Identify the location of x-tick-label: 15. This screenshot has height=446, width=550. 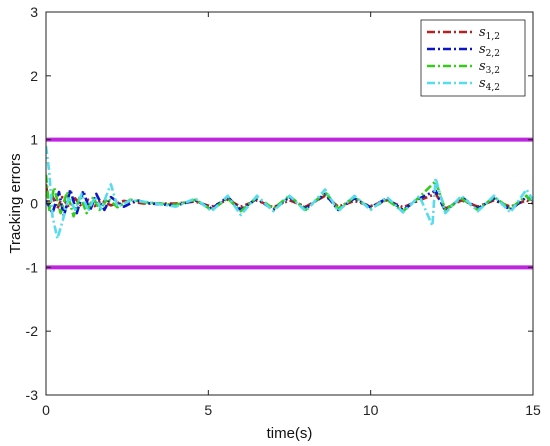
(533, 410).